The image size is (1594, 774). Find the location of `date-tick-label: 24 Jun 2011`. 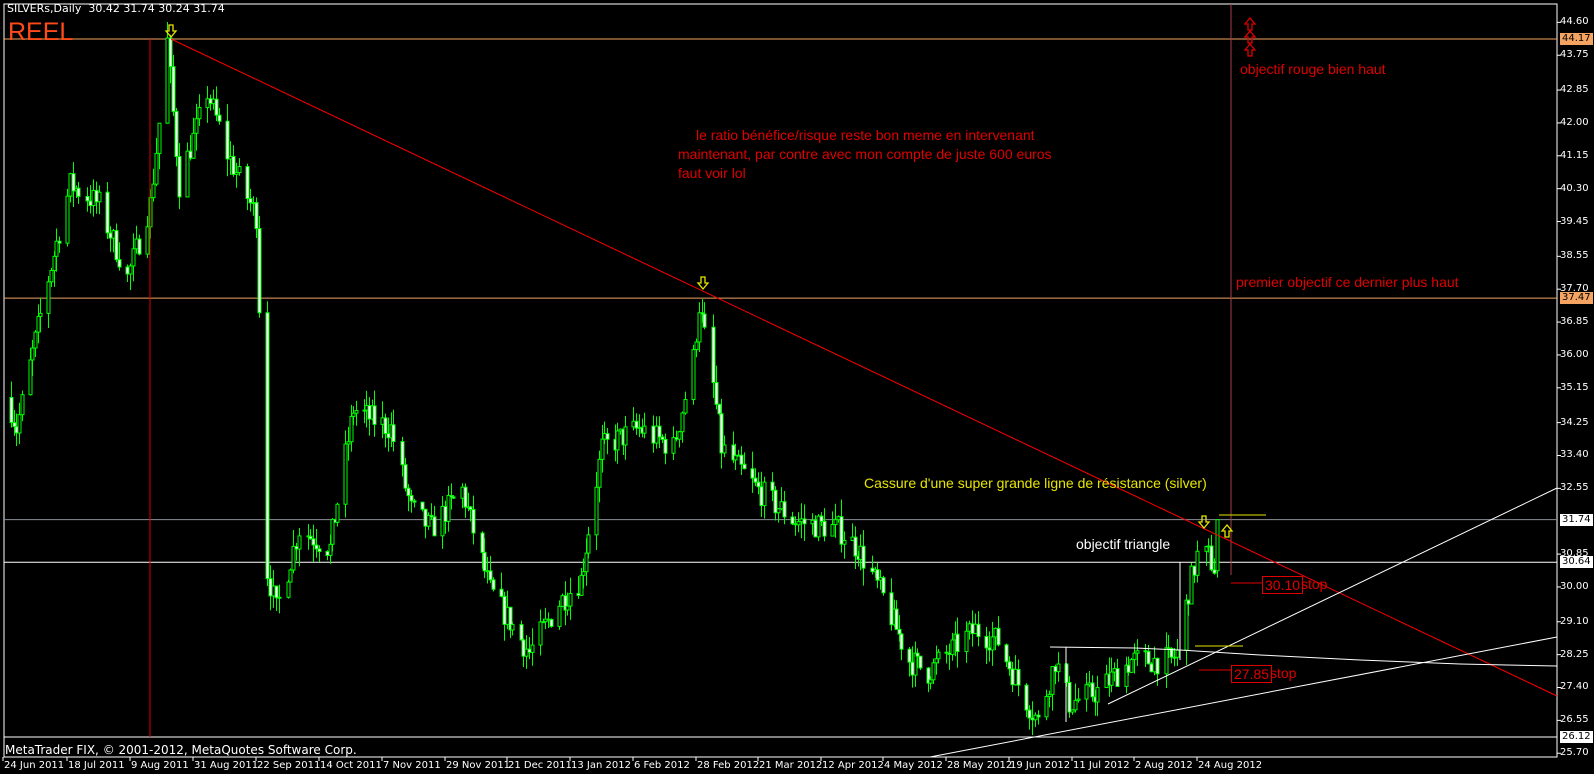

date-tick-label: 24 Jun 2011 is located at coordinates (34, 765).